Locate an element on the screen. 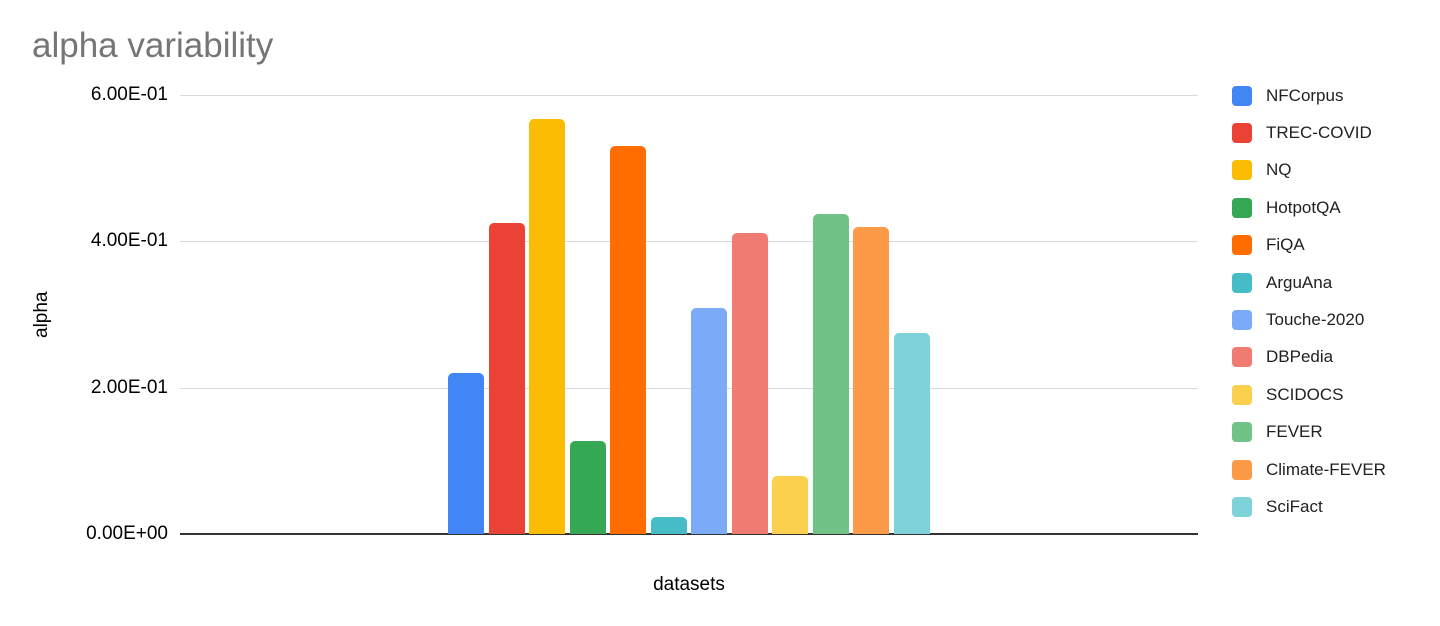 Image resolution: width=1440 pixels, height=626 pixels. chart-title: alpha variability is located at coordinates (153, 45).